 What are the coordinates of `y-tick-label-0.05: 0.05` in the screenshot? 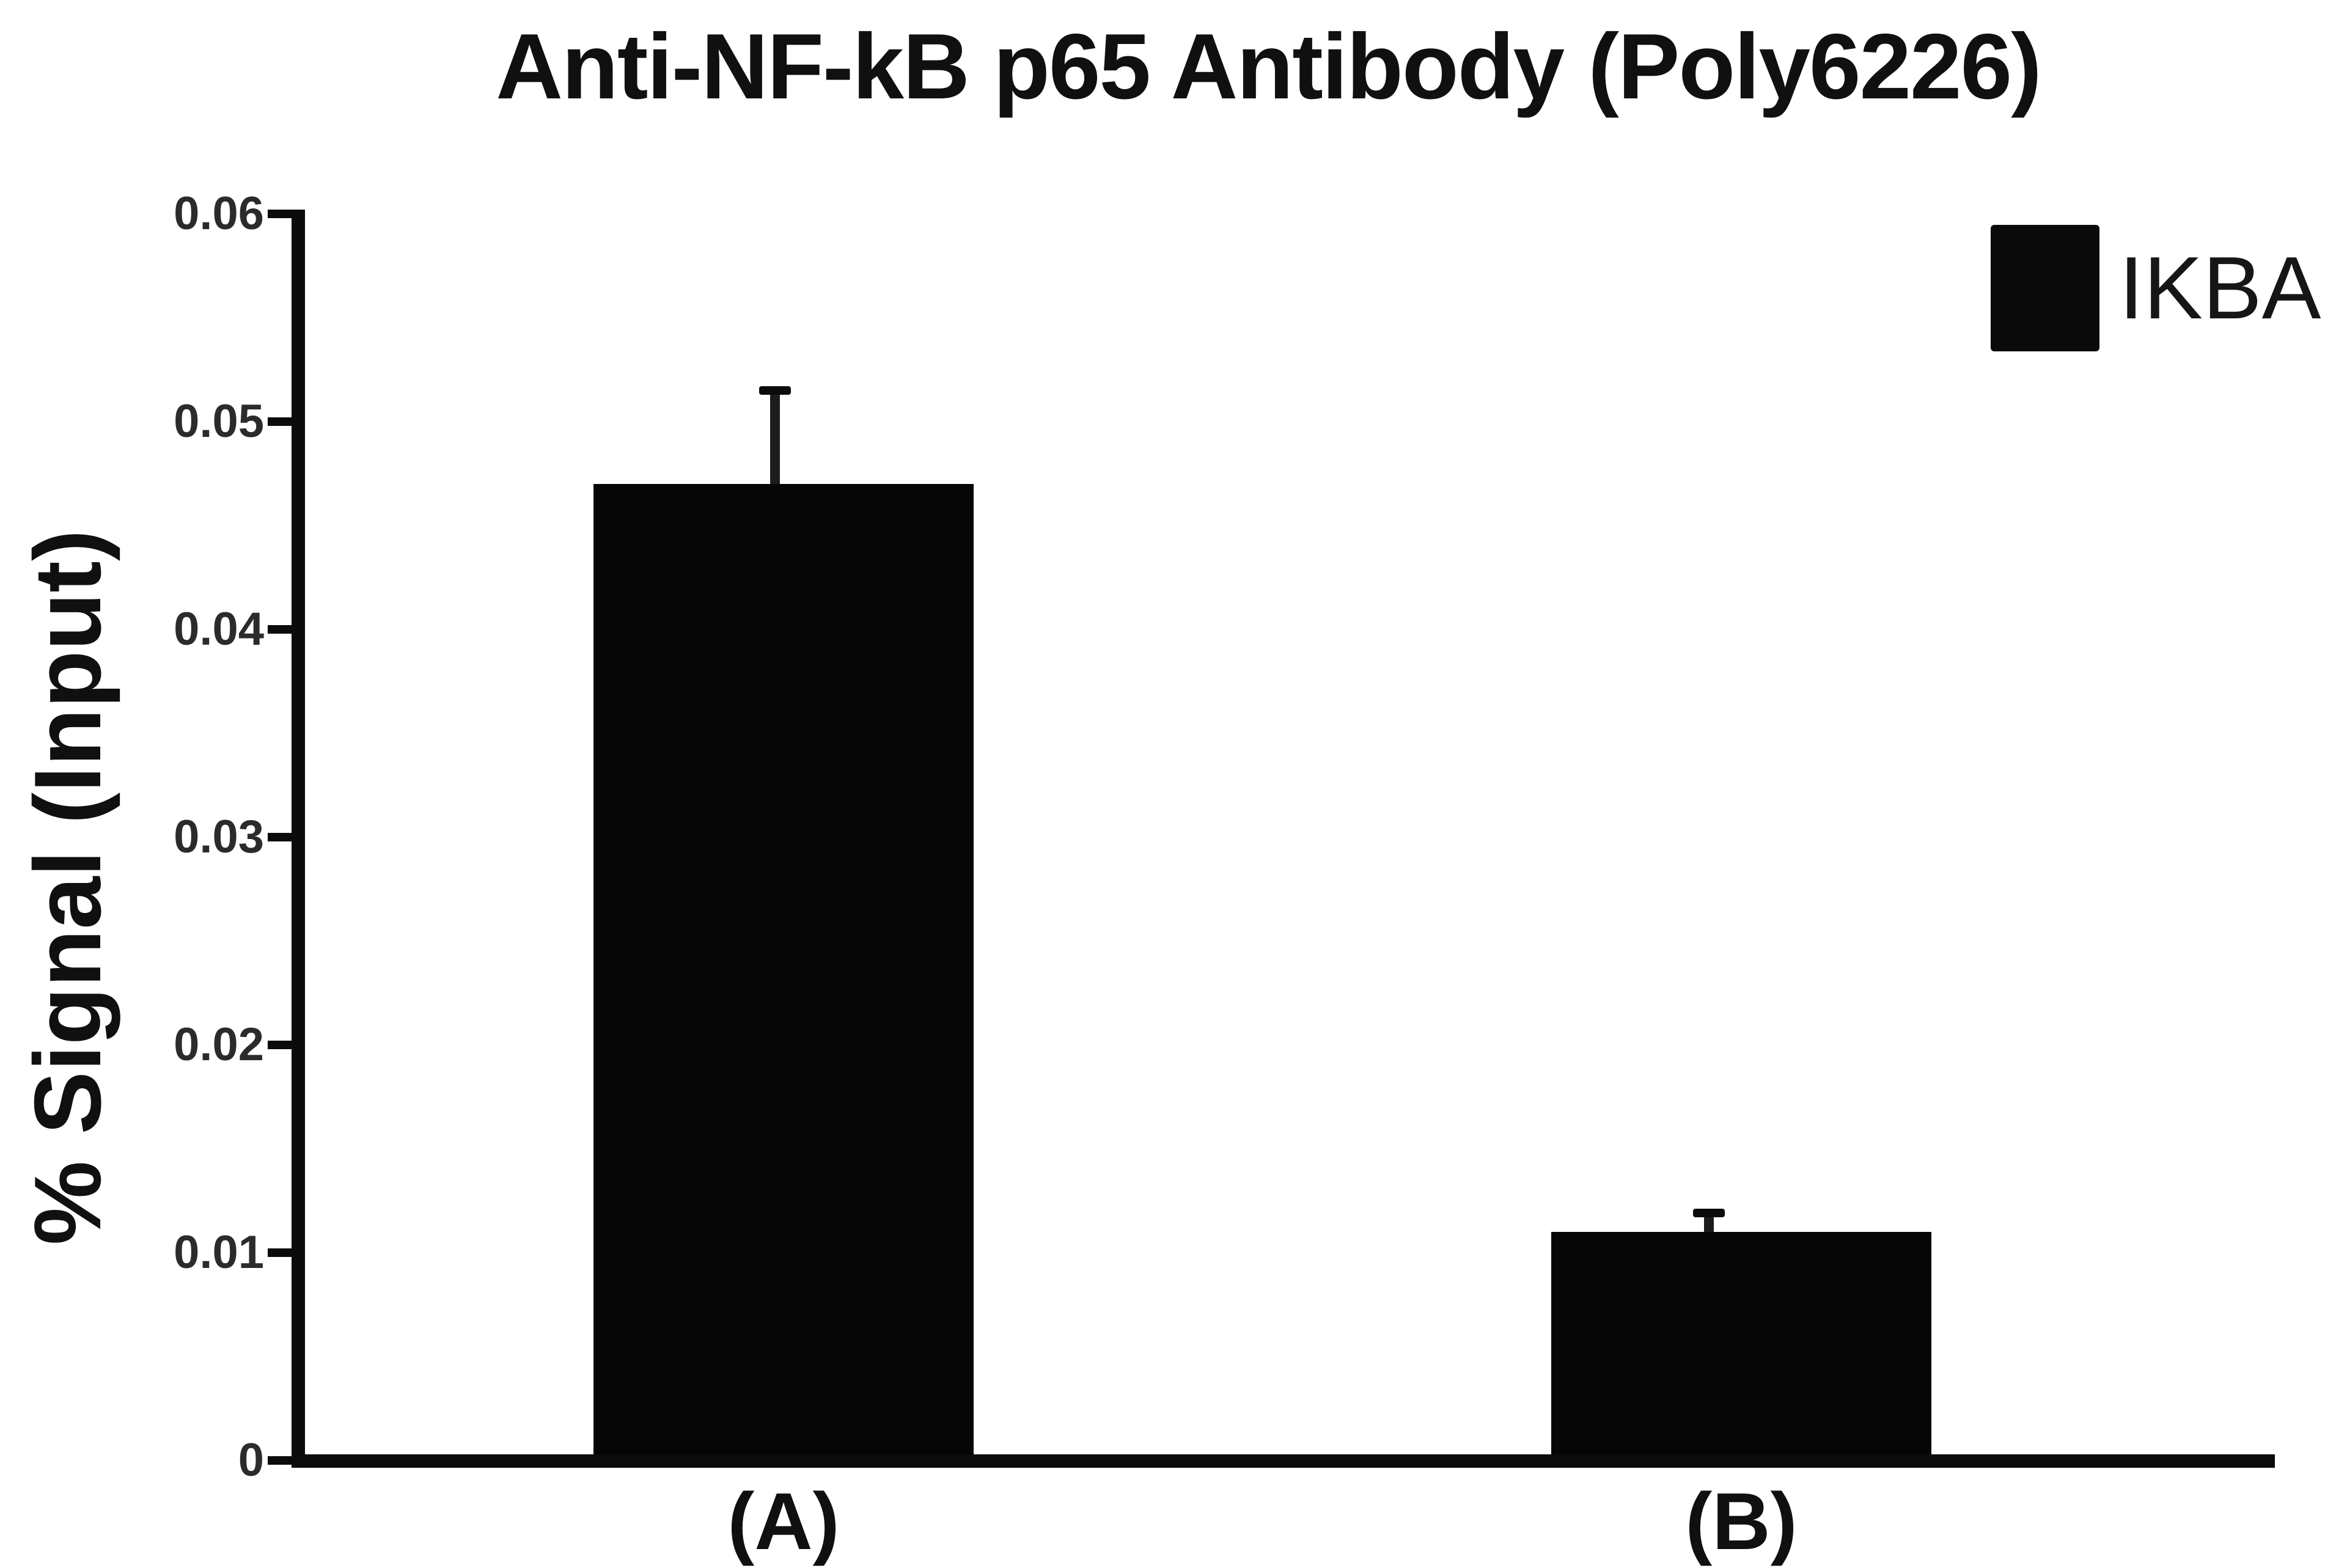 It's located at (219, 421).